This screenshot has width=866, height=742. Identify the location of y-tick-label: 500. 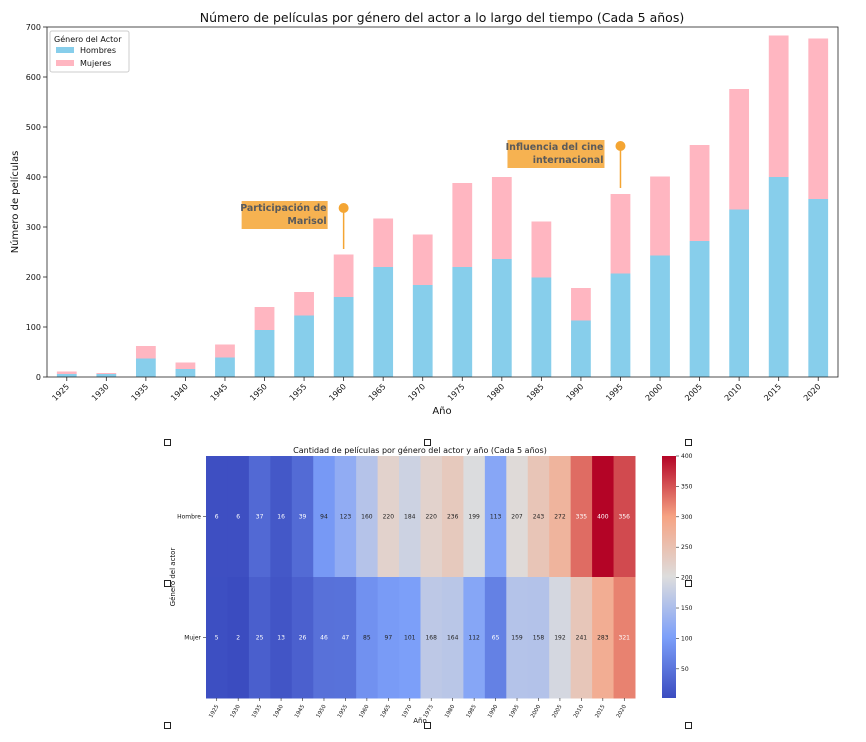
(33, 127).